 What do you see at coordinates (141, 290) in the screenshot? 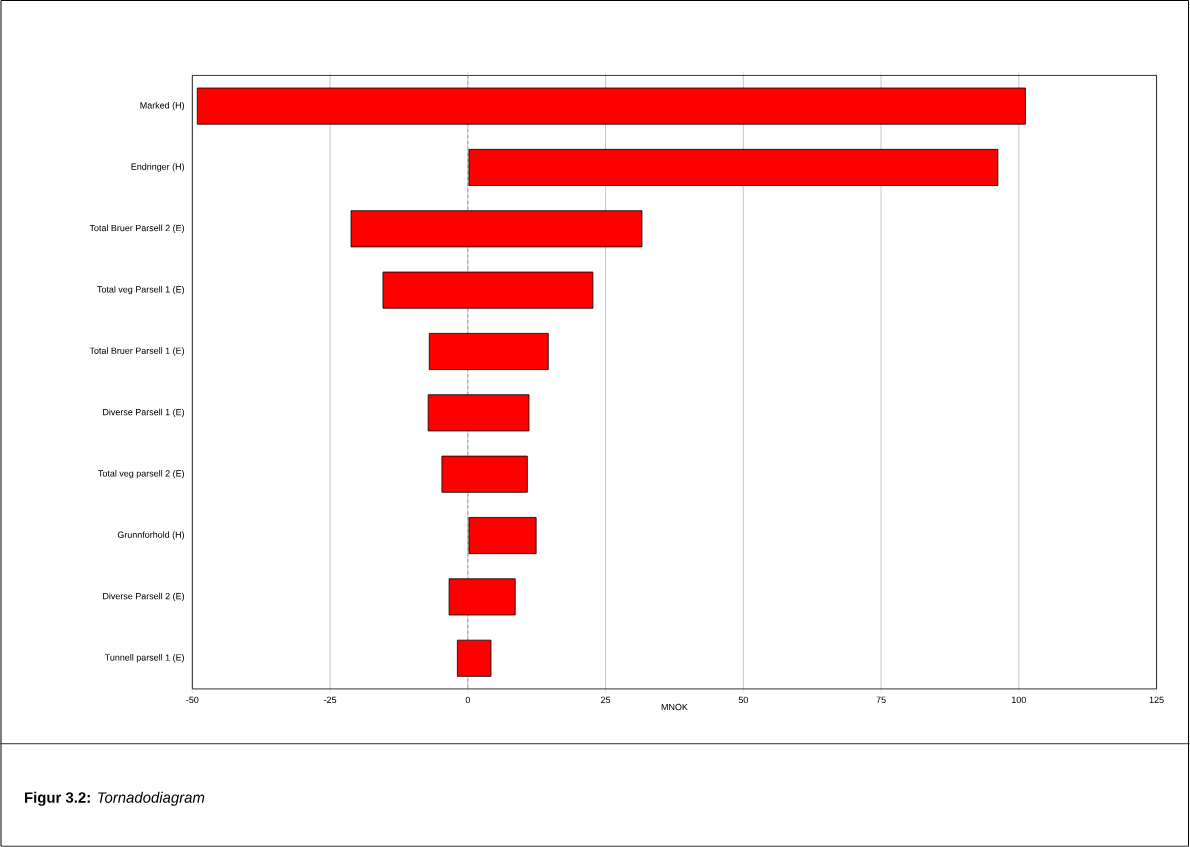
I see `y-tick-label: Total veg Parsell 1 (E)` at bounding box center [141, 290].